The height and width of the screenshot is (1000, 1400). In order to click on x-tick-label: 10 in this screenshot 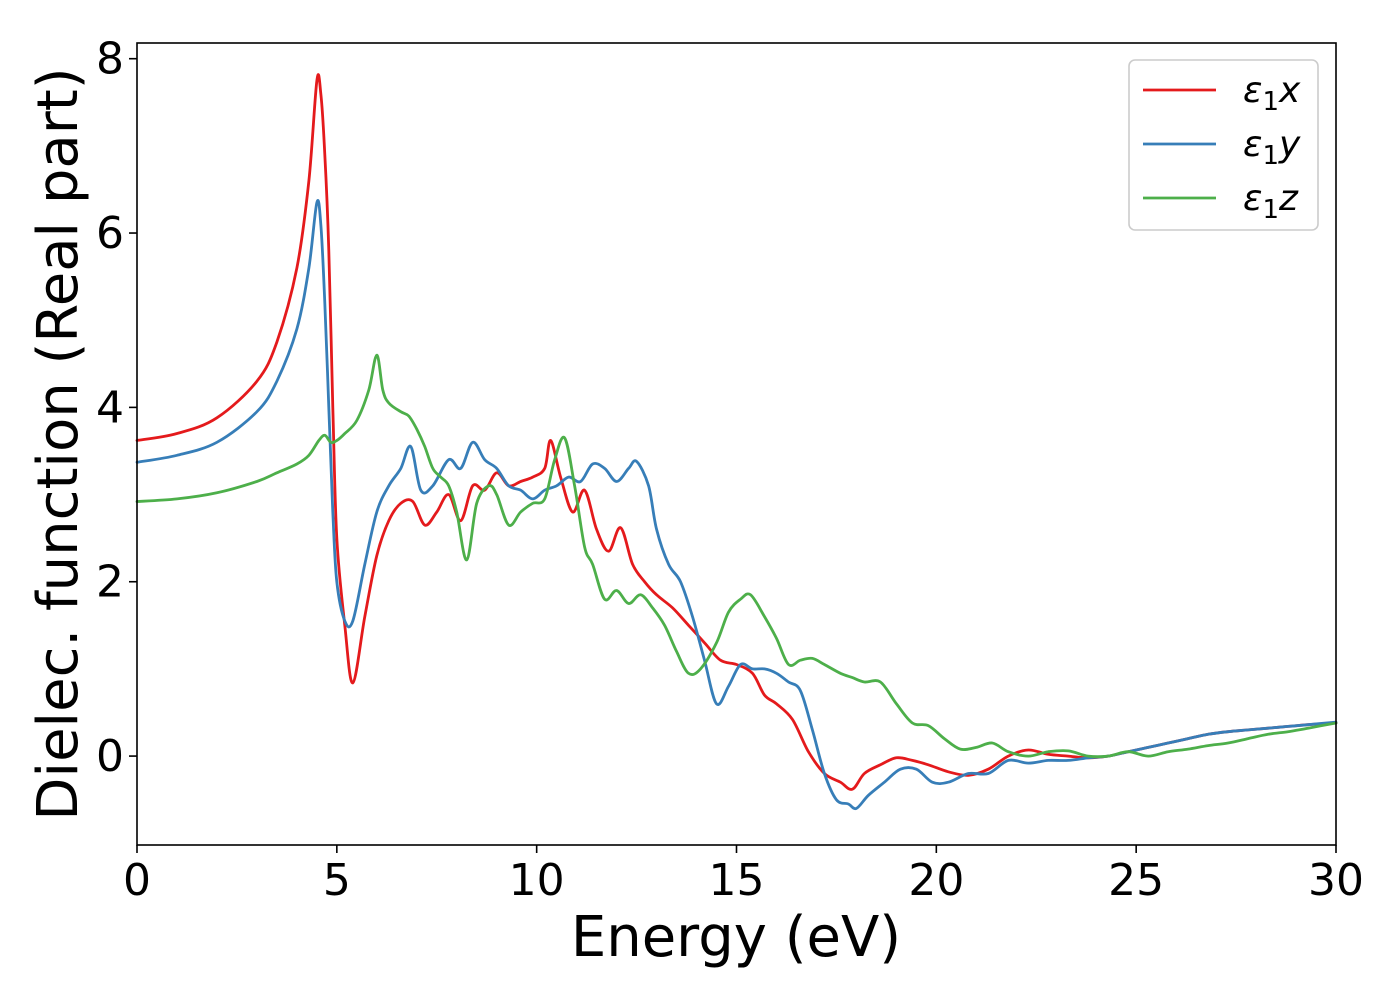, I will do `click(537, 880)`.